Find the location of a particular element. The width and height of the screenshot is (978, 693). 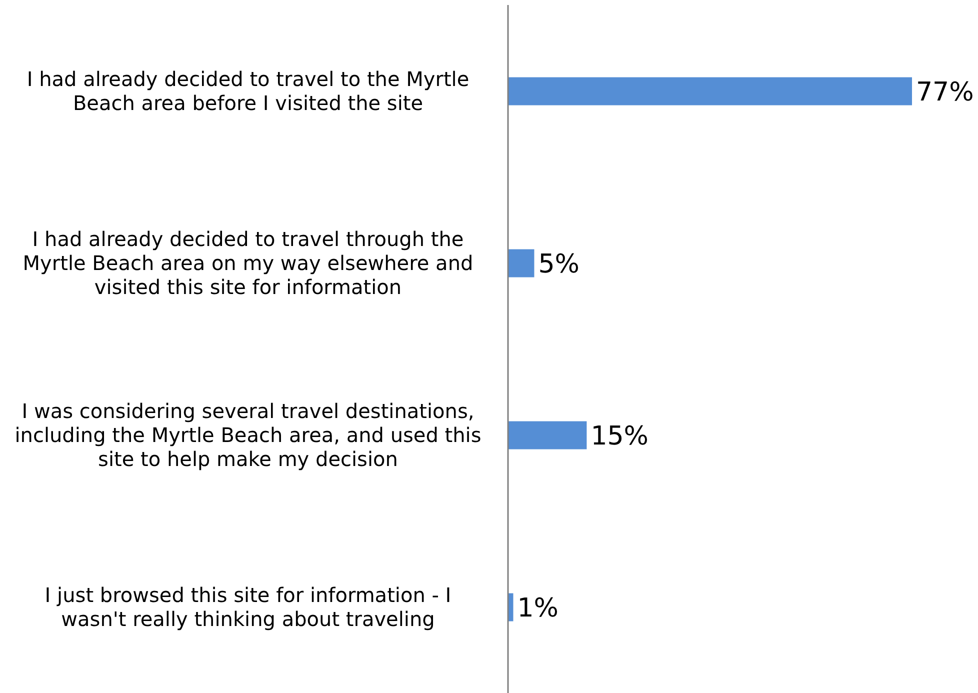

data-label: 77% is located at coordinates (945, 92).